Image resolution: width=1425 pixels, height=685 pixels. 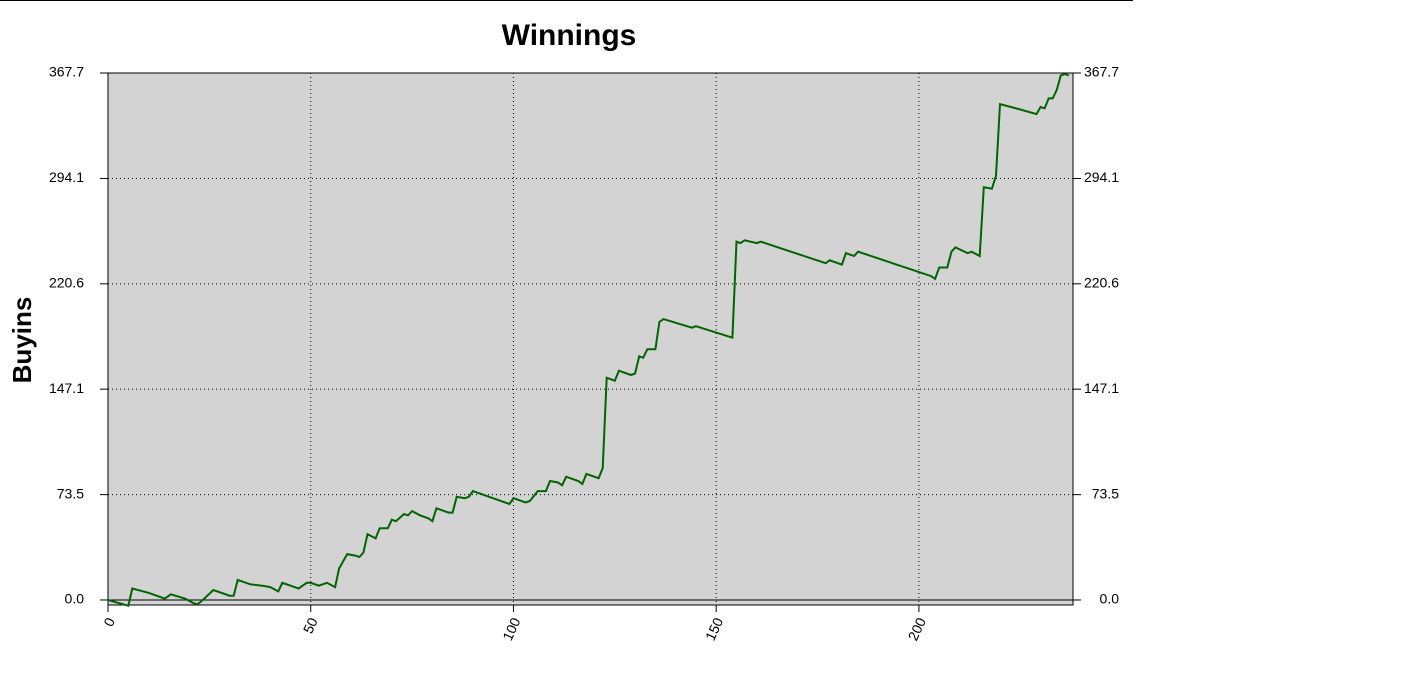 What do you see at coordinates (917, 629) in the screenshot?
I see `x-tick-label: 200` at bounding box center [917, 629].